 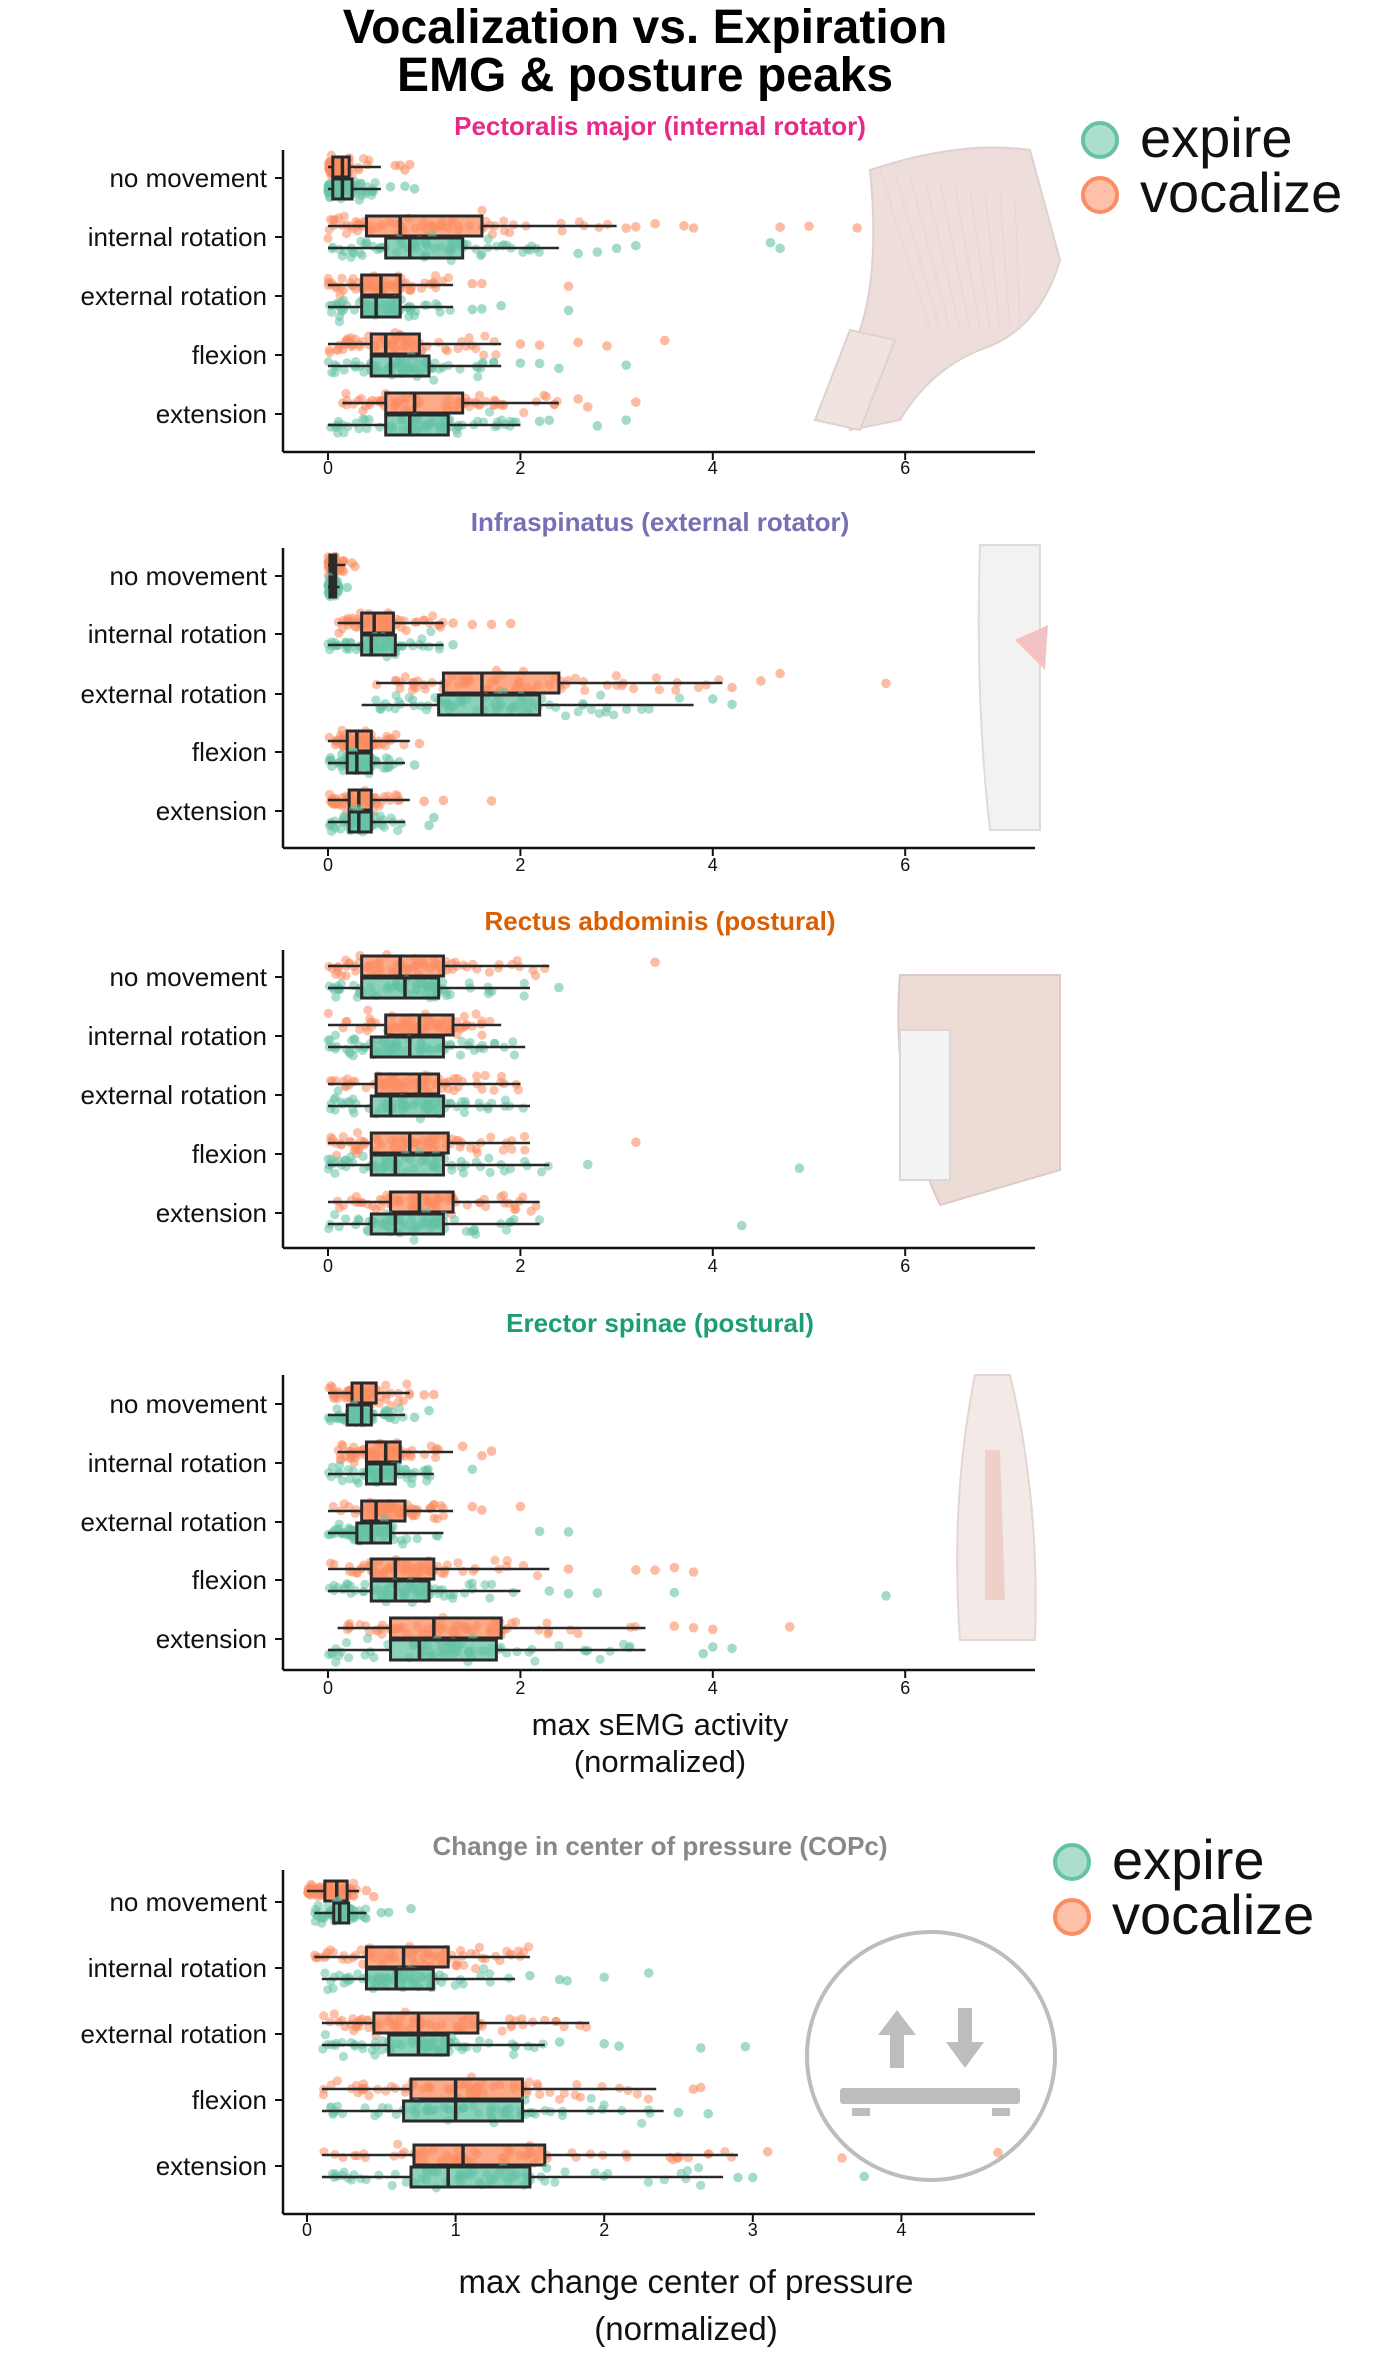 I want to click on y-tick-label-no-movement: no movement, so click(x=188, y=576).